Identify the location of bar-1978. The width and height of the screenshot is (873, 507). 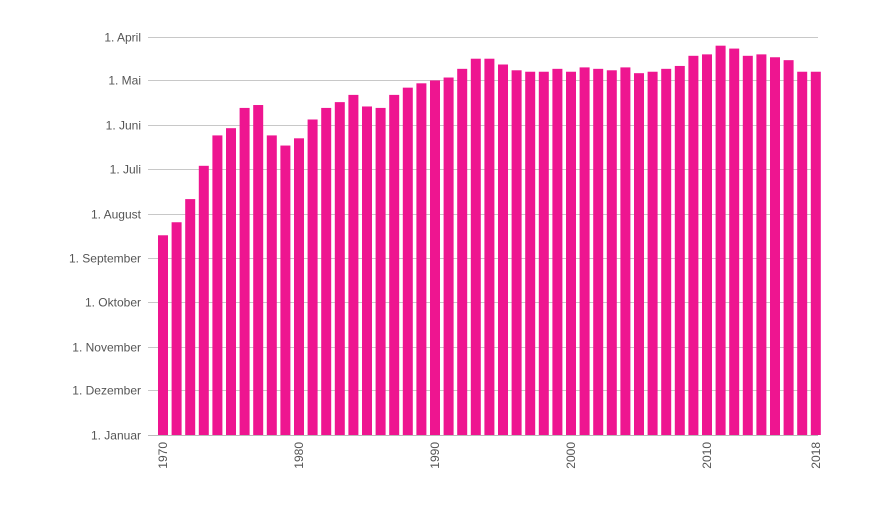
(271, 285).